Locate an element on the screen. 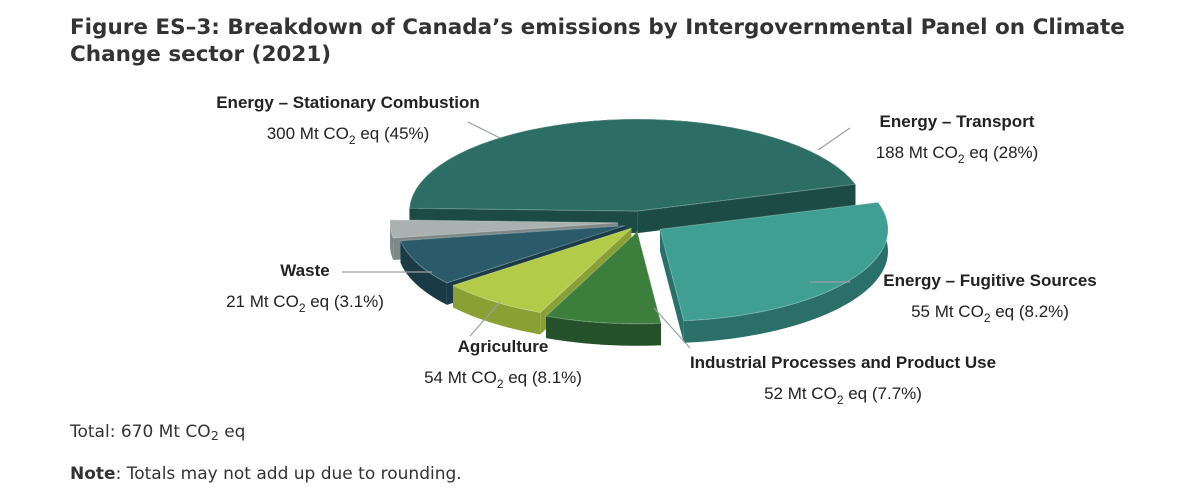  slice-name-label: Energy – Stationary Combustion is located at coordinates (348, 102).